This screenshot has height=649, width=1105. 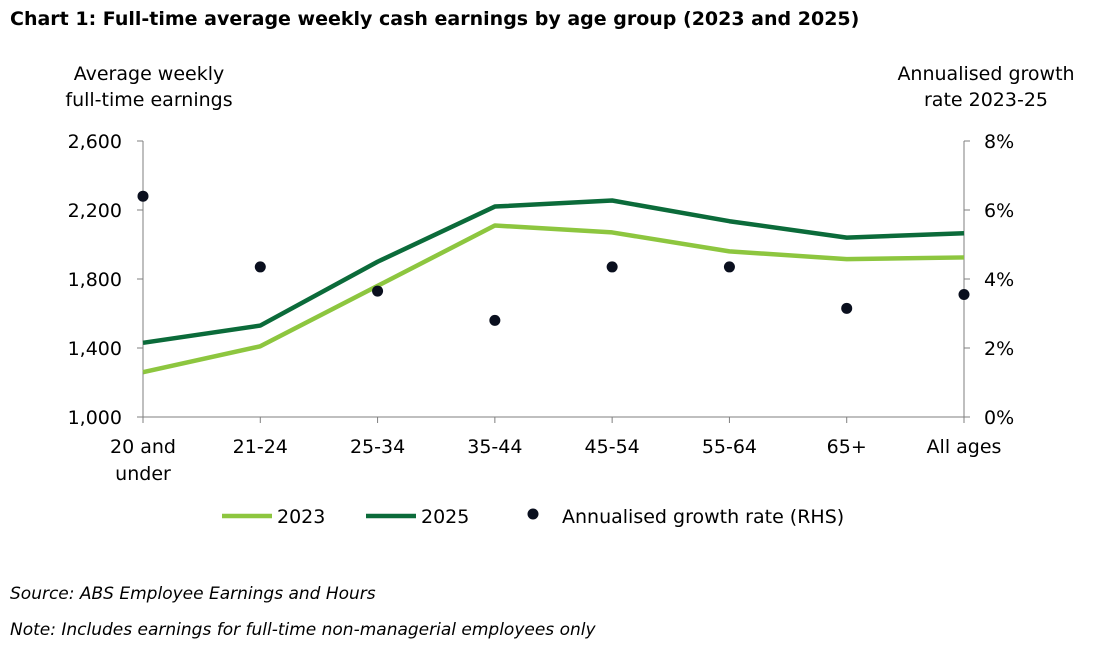 What do you see at coordinates (999, 142) in the screenshot?
I see `right-tick-label: 8%` at bounding box center [999, 142].